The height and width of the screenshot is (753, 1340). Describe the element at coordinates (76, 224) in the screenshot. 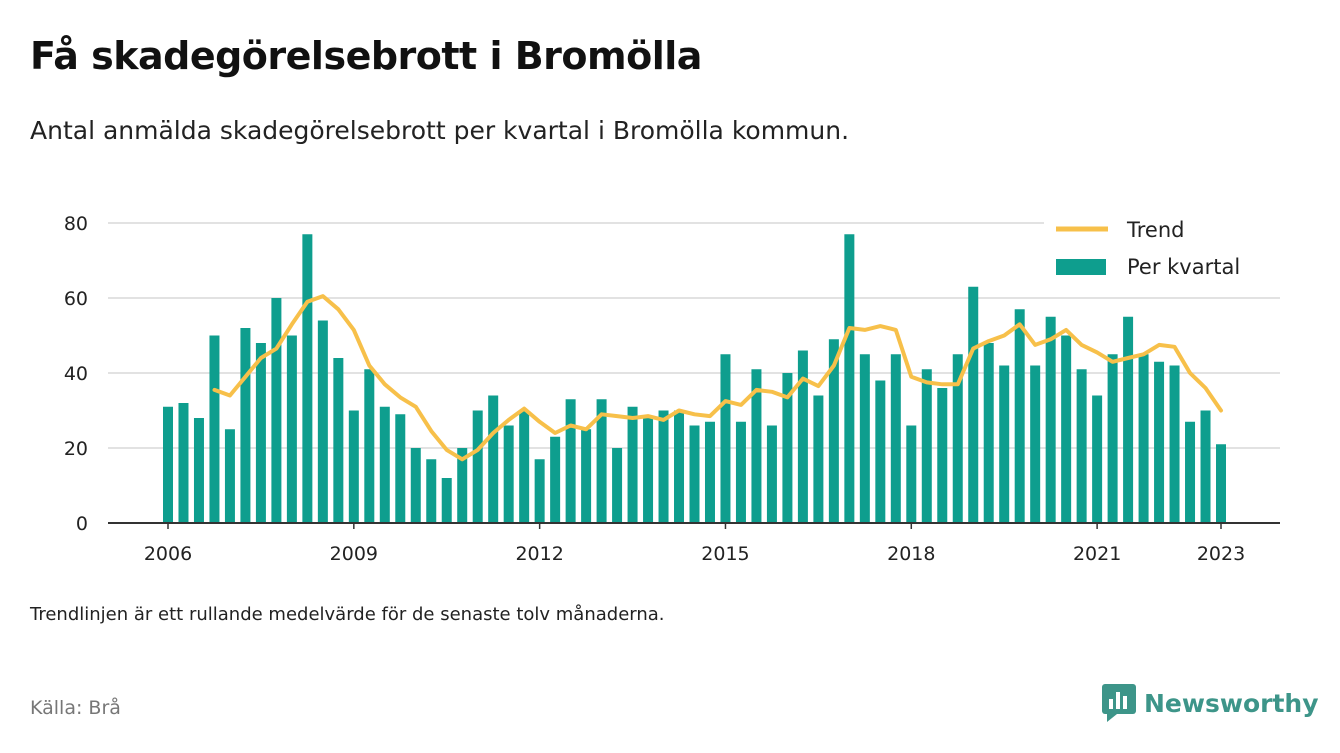

I see `y-tick-label: 80` at that location.